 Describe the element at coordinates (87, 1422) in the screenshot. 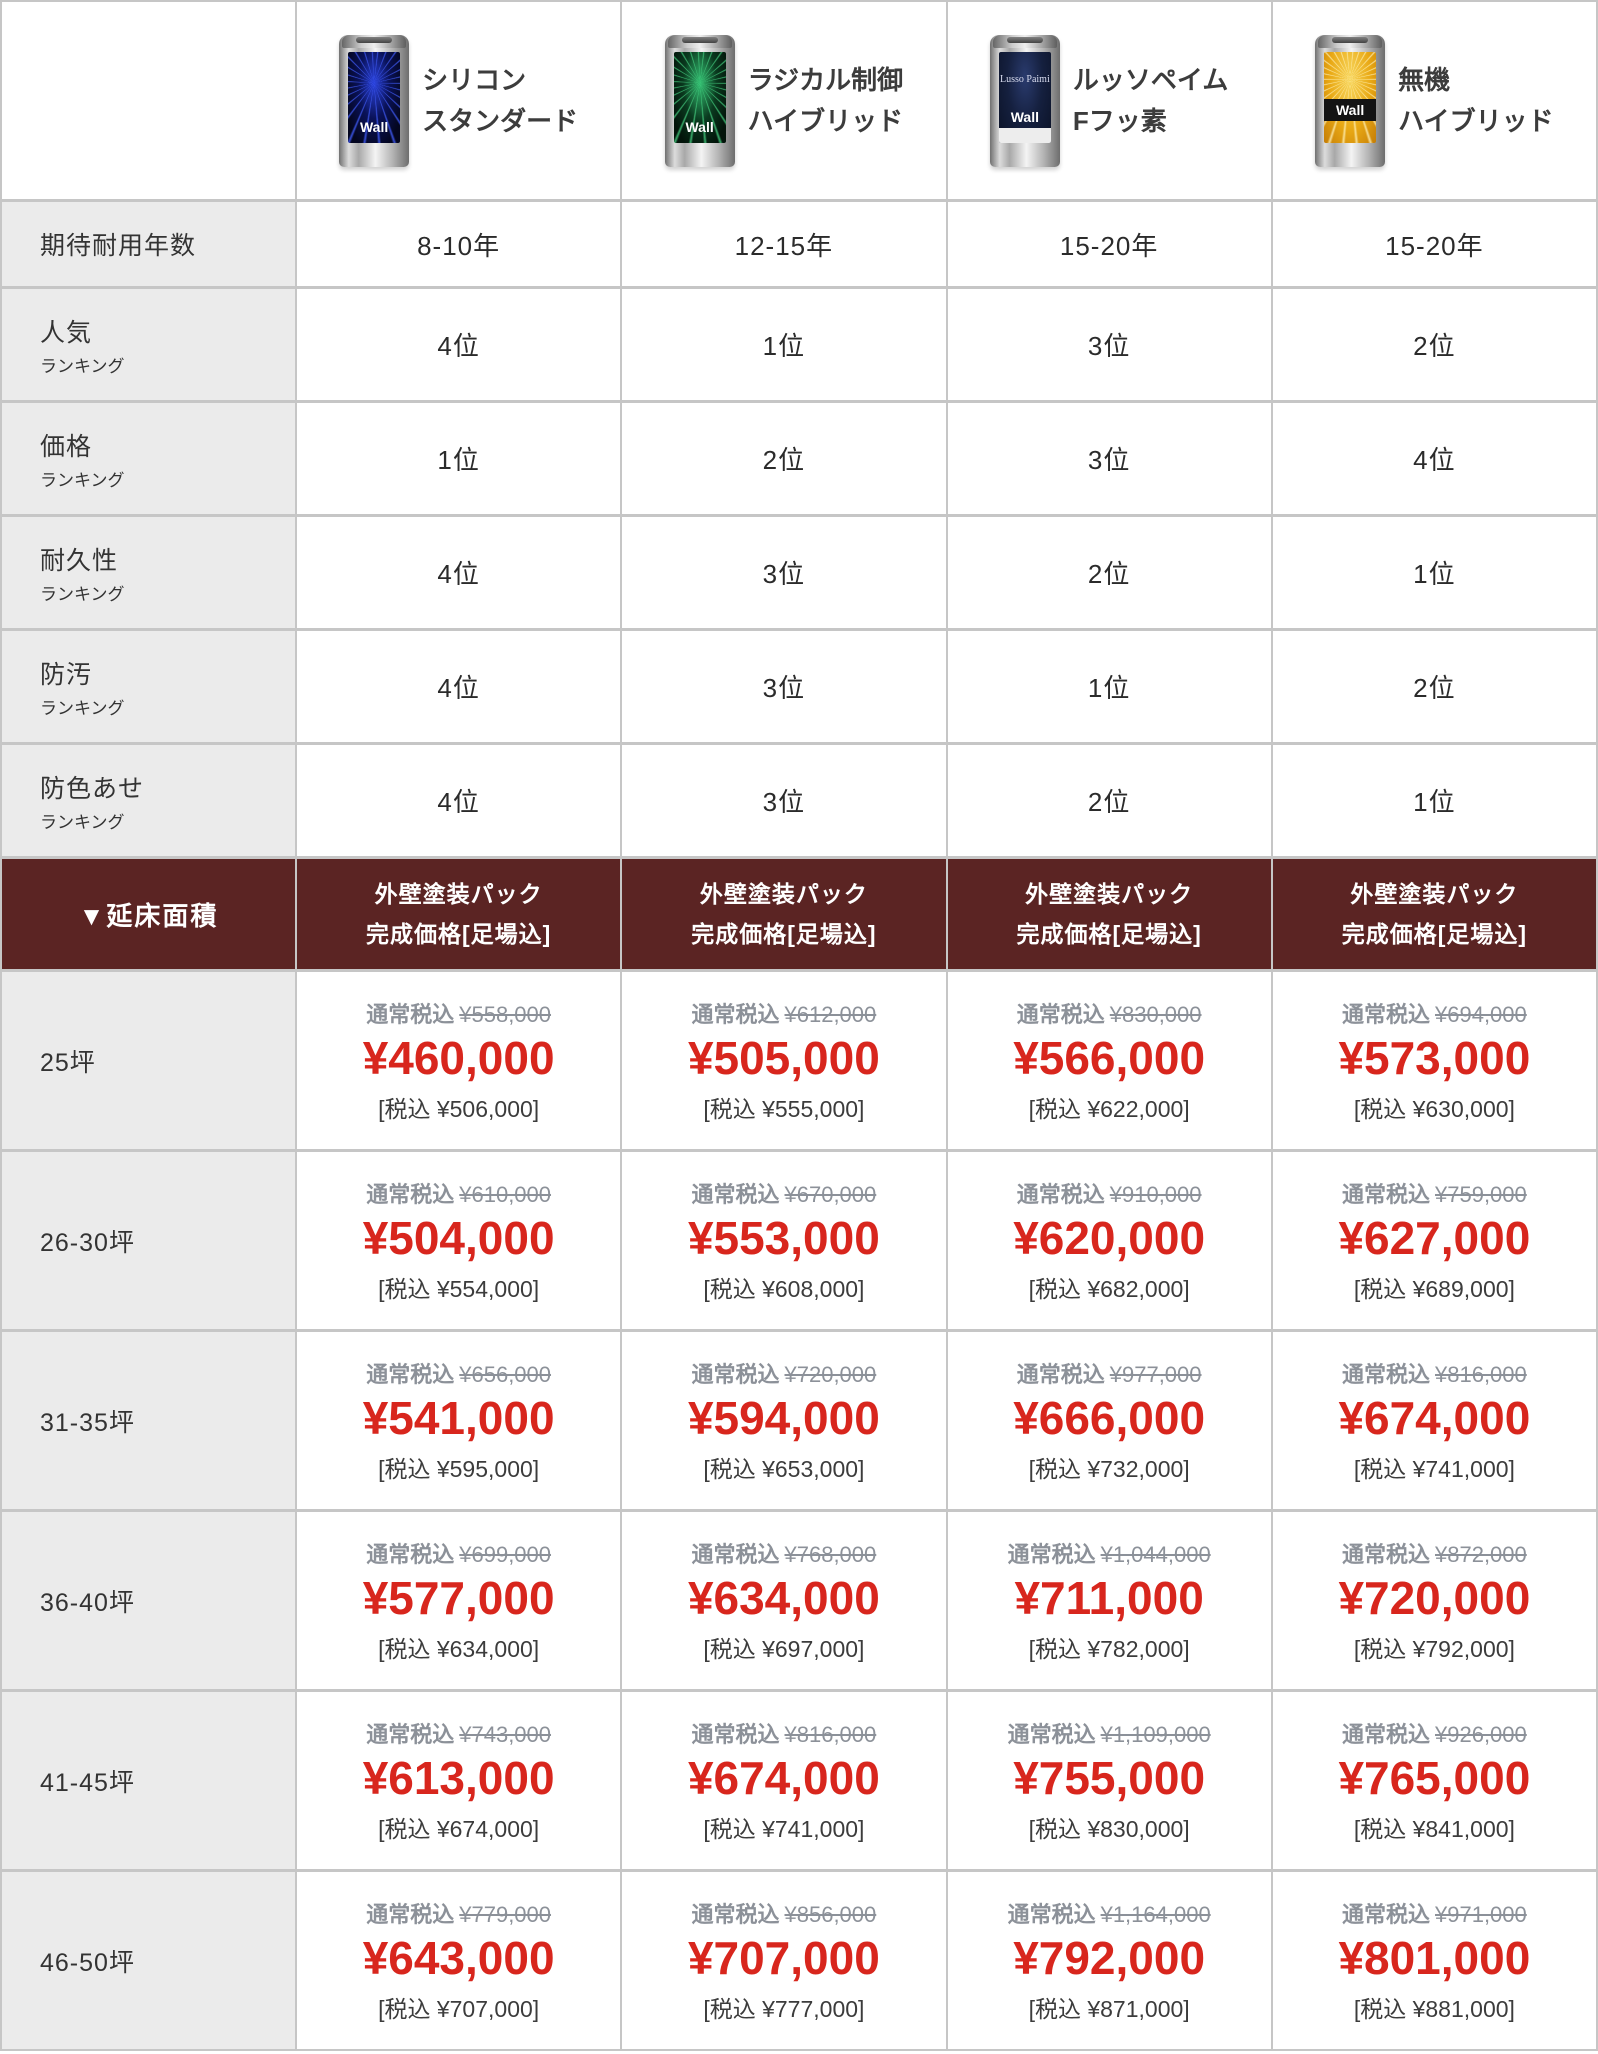

I see `area-size-label: 31-35坪` at that location.